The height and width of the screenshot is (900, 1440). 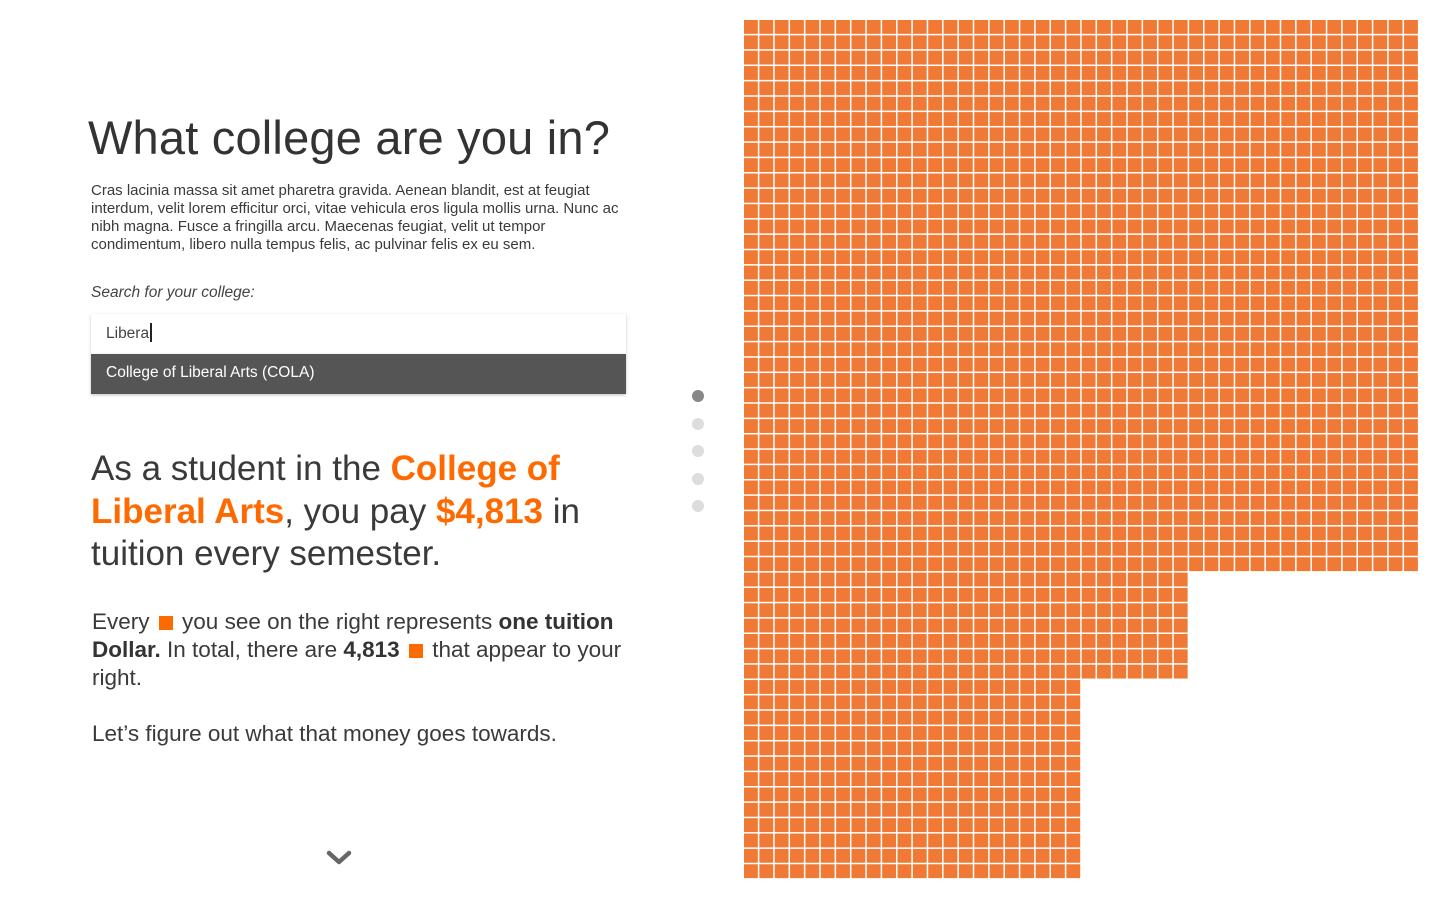 What do you see at coordinates (339, 858) in the screenshot?
I see `chevron-down-icon` at bounding box center [339, 858].